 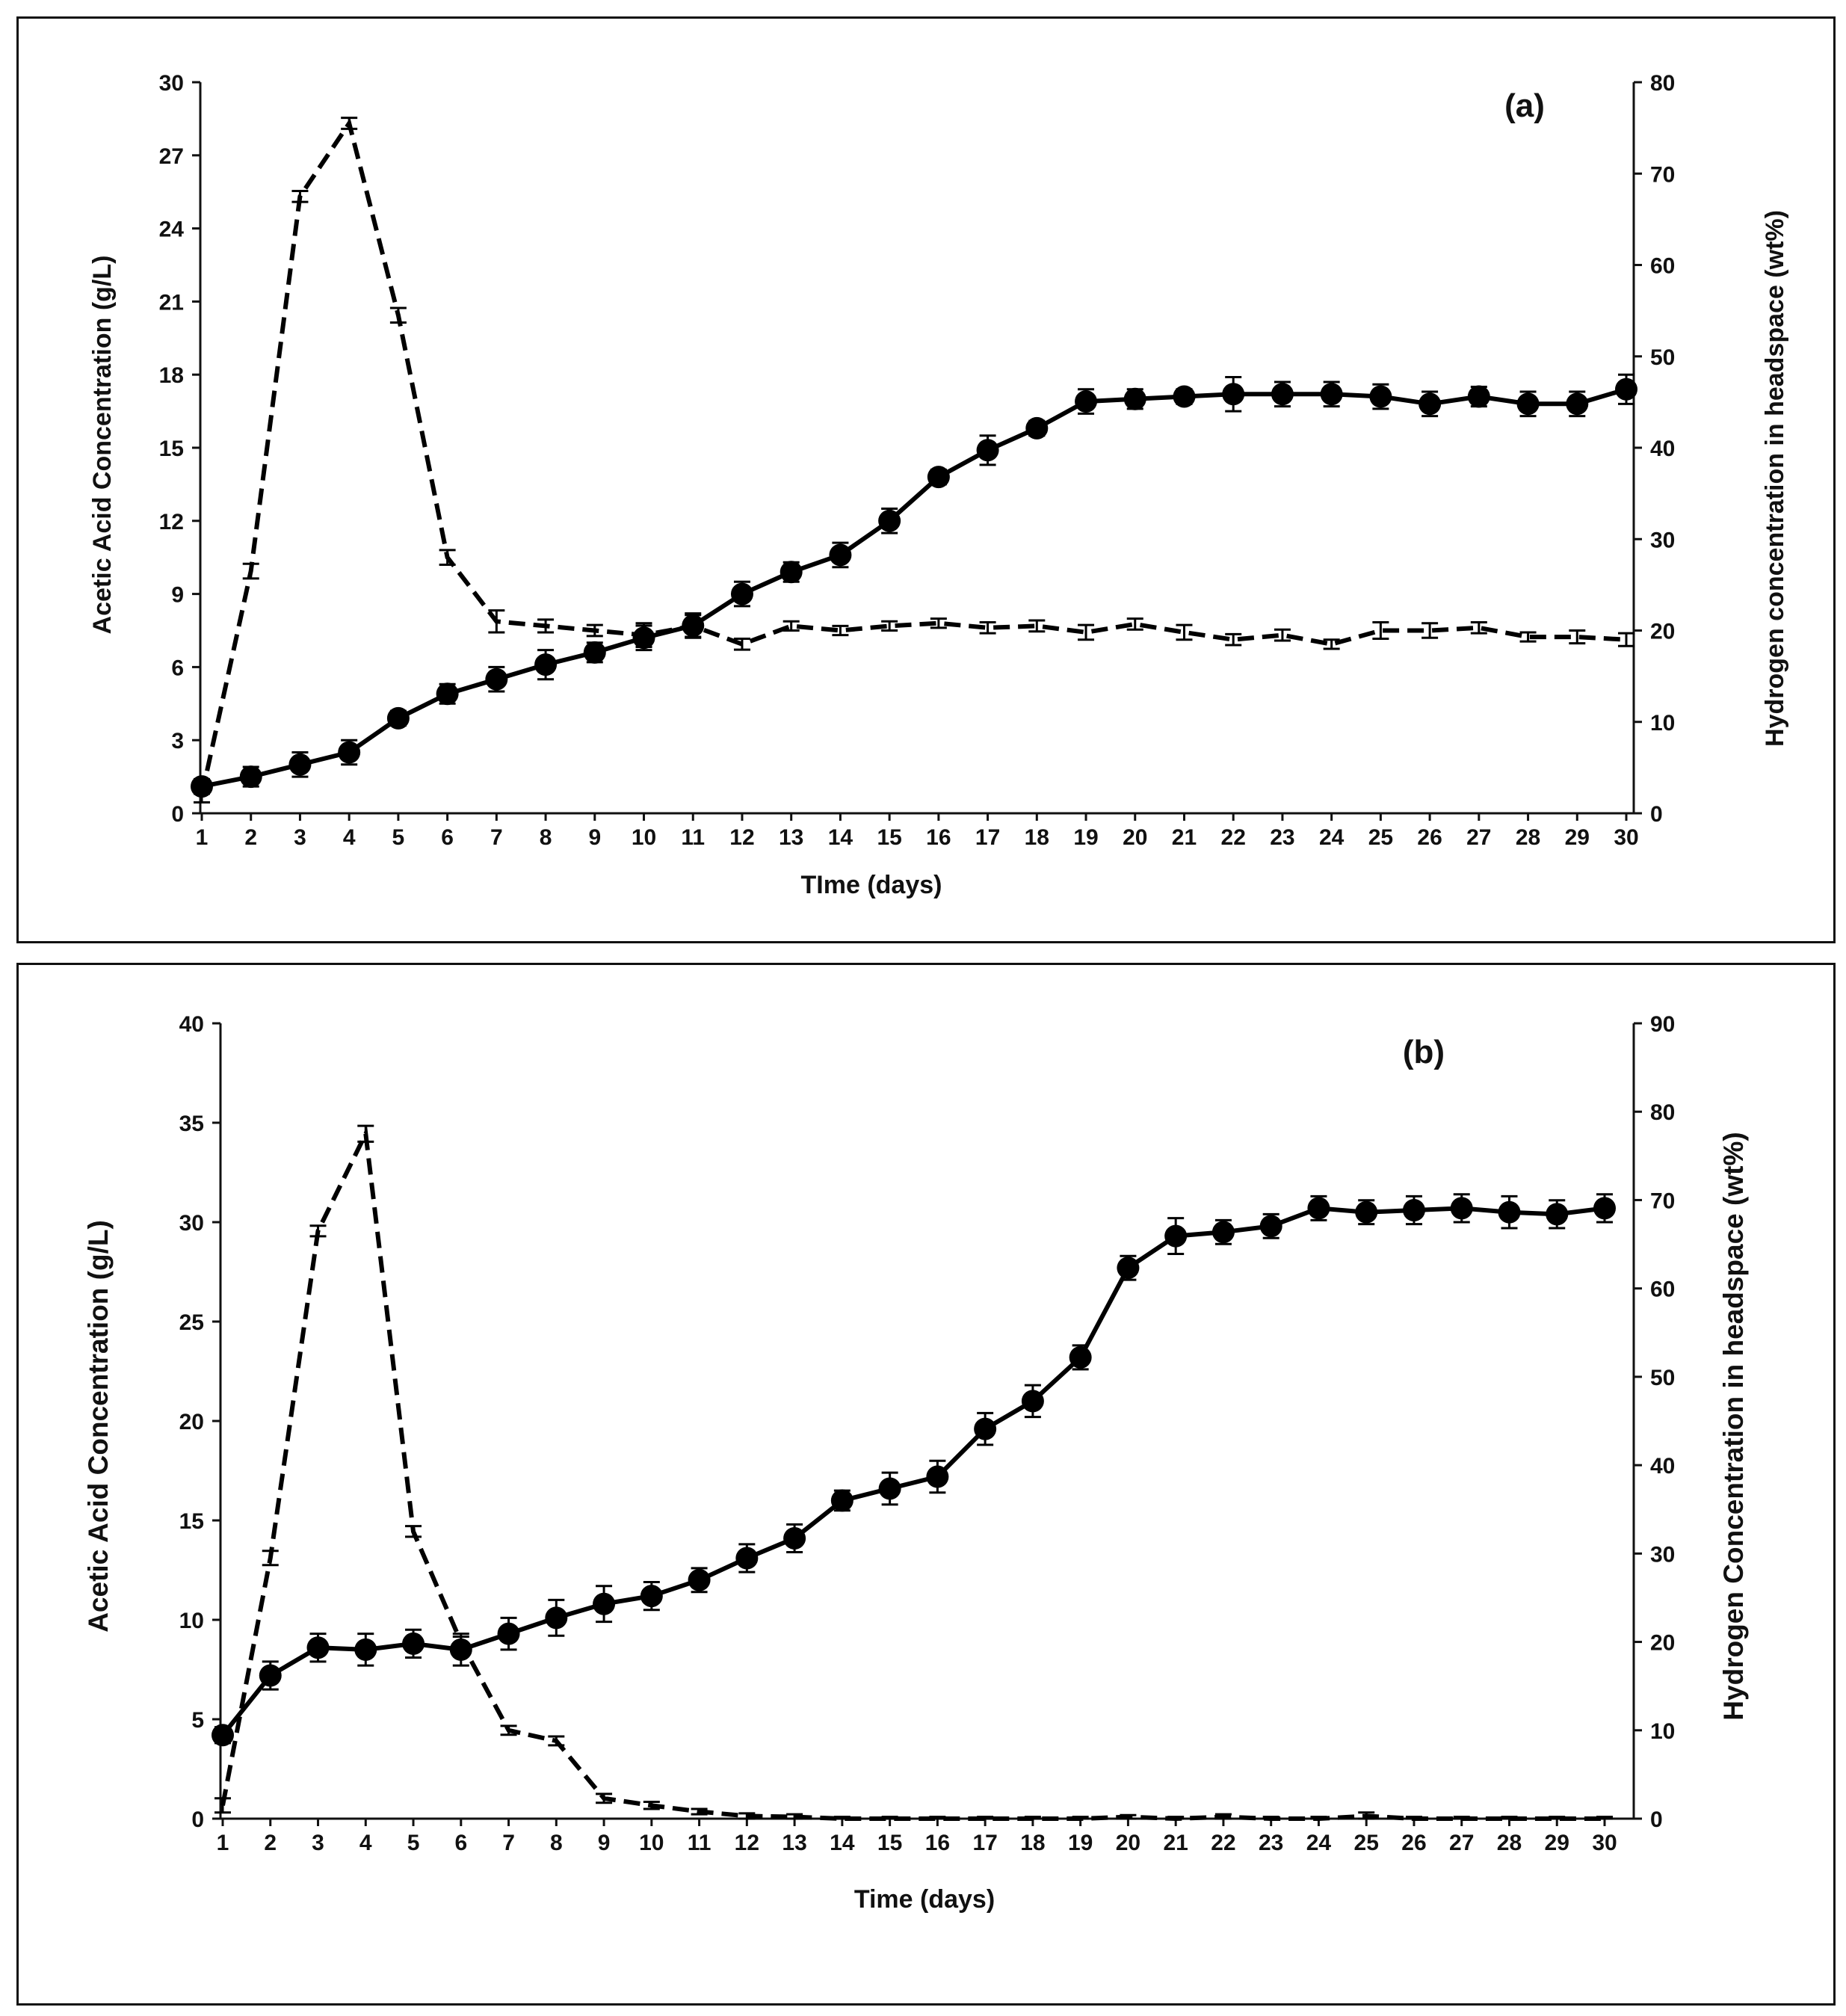 I want to click on chart-b-x-tick-label: 21, so click(x=1175, y=1843).